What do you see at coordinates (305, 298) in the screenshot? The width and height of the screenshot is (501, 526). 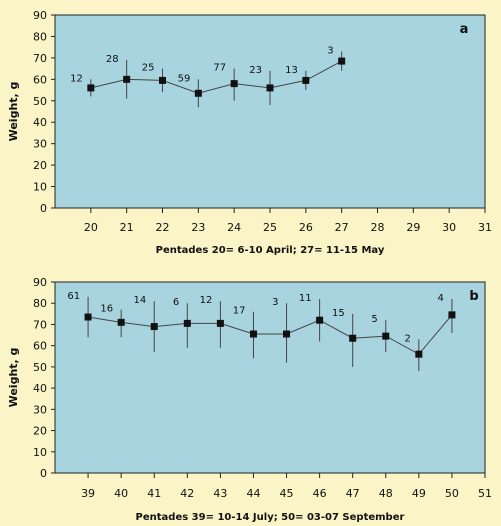 I see `sample-size-label: 11` at bounding box center [305, 298].